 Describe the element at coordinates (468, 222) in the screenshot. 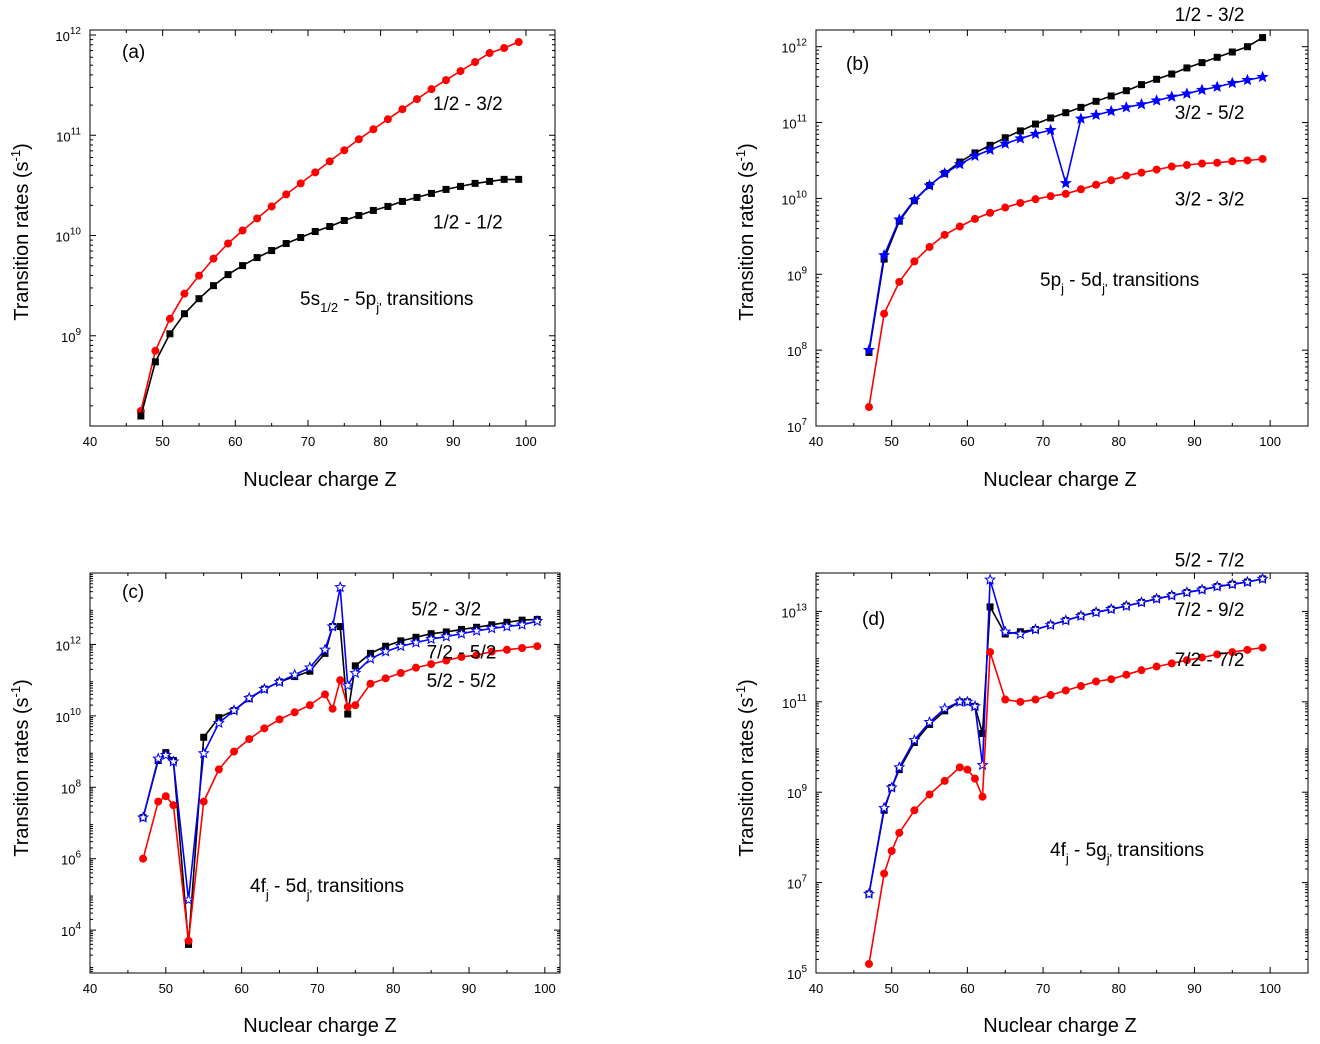

I see `series-label: 1/2 - 1/2` at that location.